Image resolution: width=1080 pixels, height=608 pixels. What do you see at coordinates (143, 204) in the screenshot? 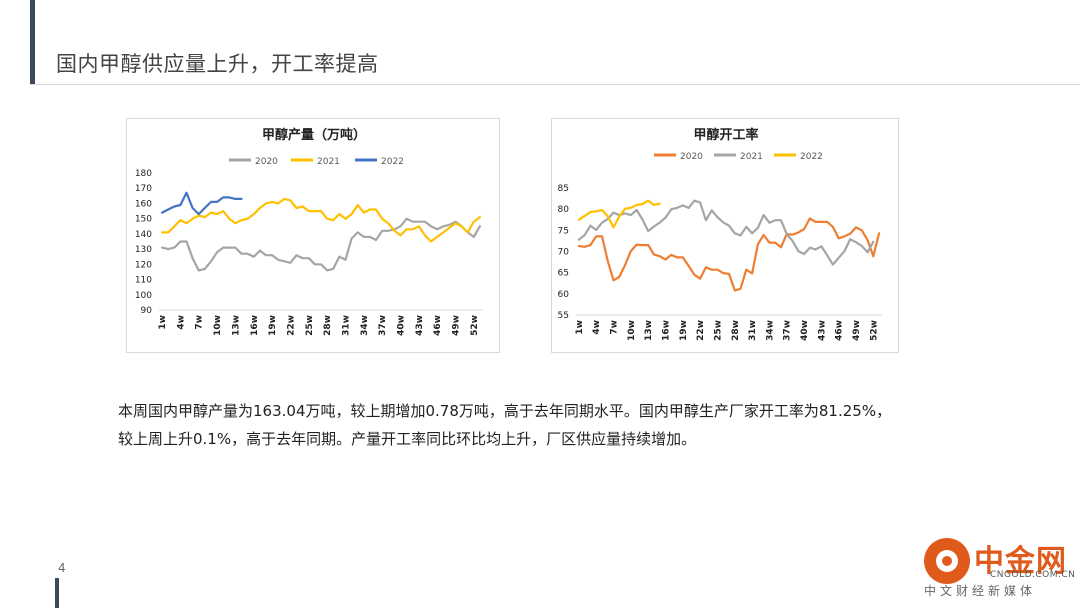
I see `y-tick-label: 160` at bounding box center [143, 204].